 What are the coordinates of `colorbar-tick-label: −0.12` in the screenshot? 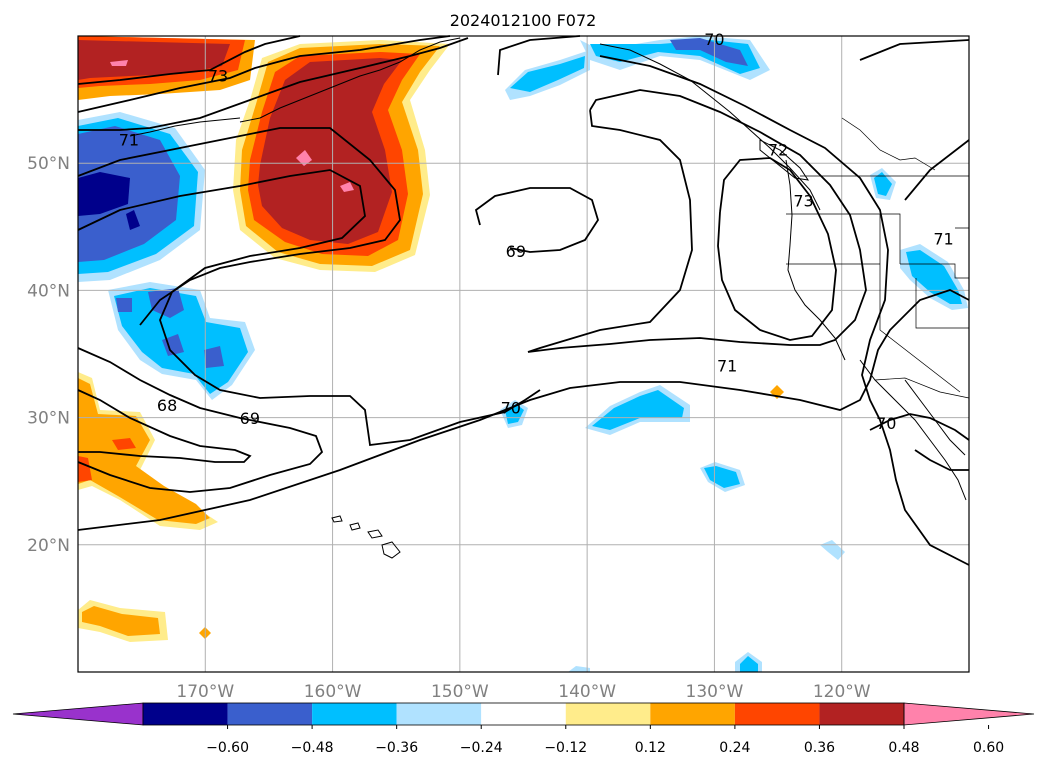 It's located at (565, 748).